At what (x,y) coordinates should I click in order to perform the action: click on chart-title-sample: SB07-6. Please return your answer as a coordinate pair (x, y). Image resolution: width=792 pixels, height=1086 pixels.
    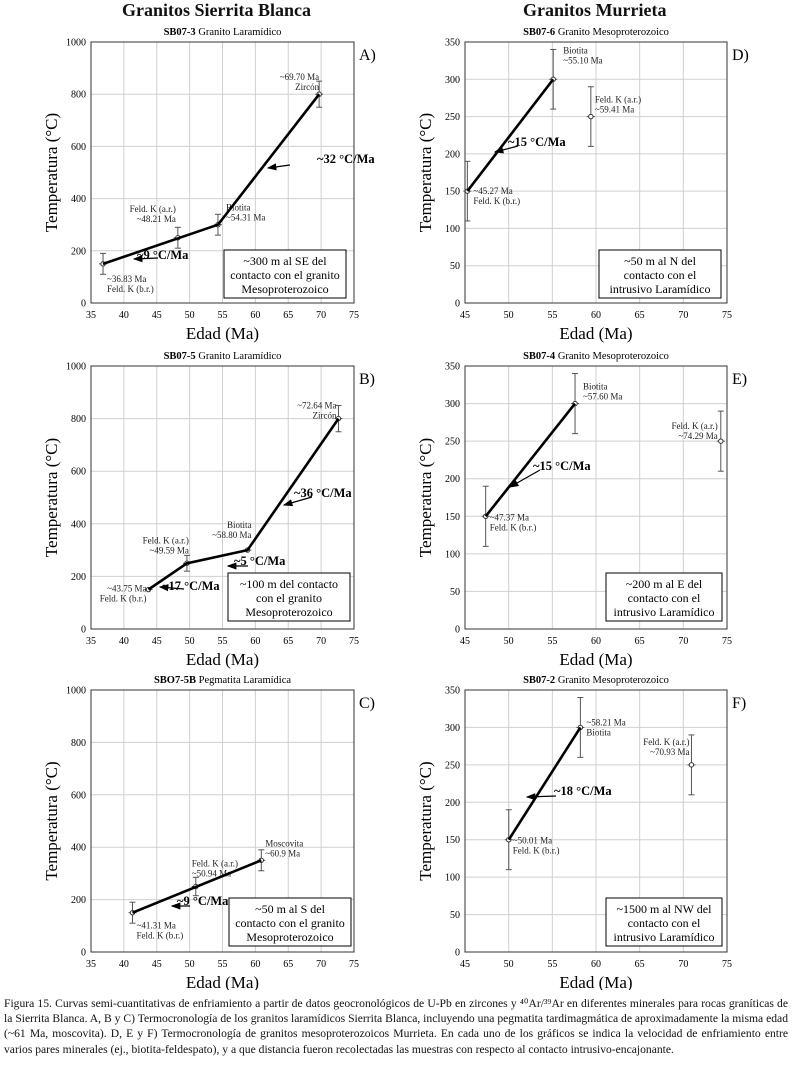
    Looking at the image, I should click on (539, 32).